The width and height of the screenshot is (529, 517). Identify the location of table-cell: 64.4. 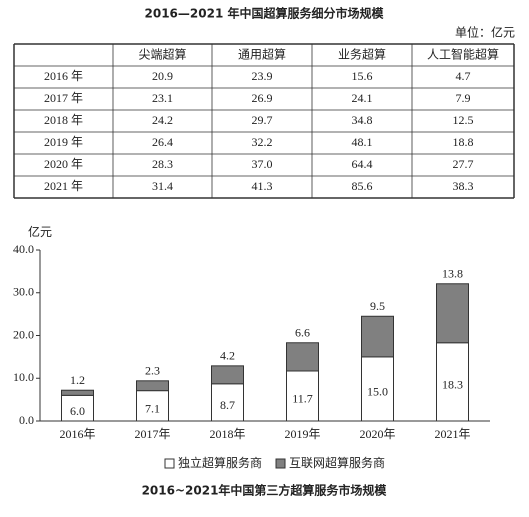
(362, 164).